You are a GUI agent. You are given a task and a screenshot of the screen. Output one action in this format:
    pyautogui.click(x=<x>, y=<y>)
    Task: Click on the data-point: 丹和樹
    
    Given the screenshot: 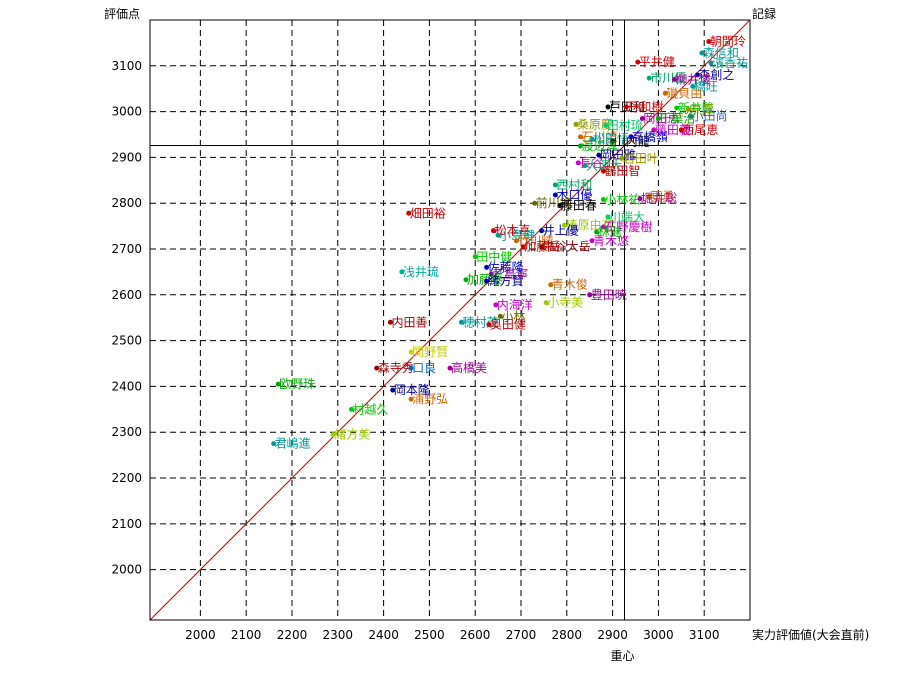 What is the action you would take?
    pyautogui.click(x=643, y=107)
    